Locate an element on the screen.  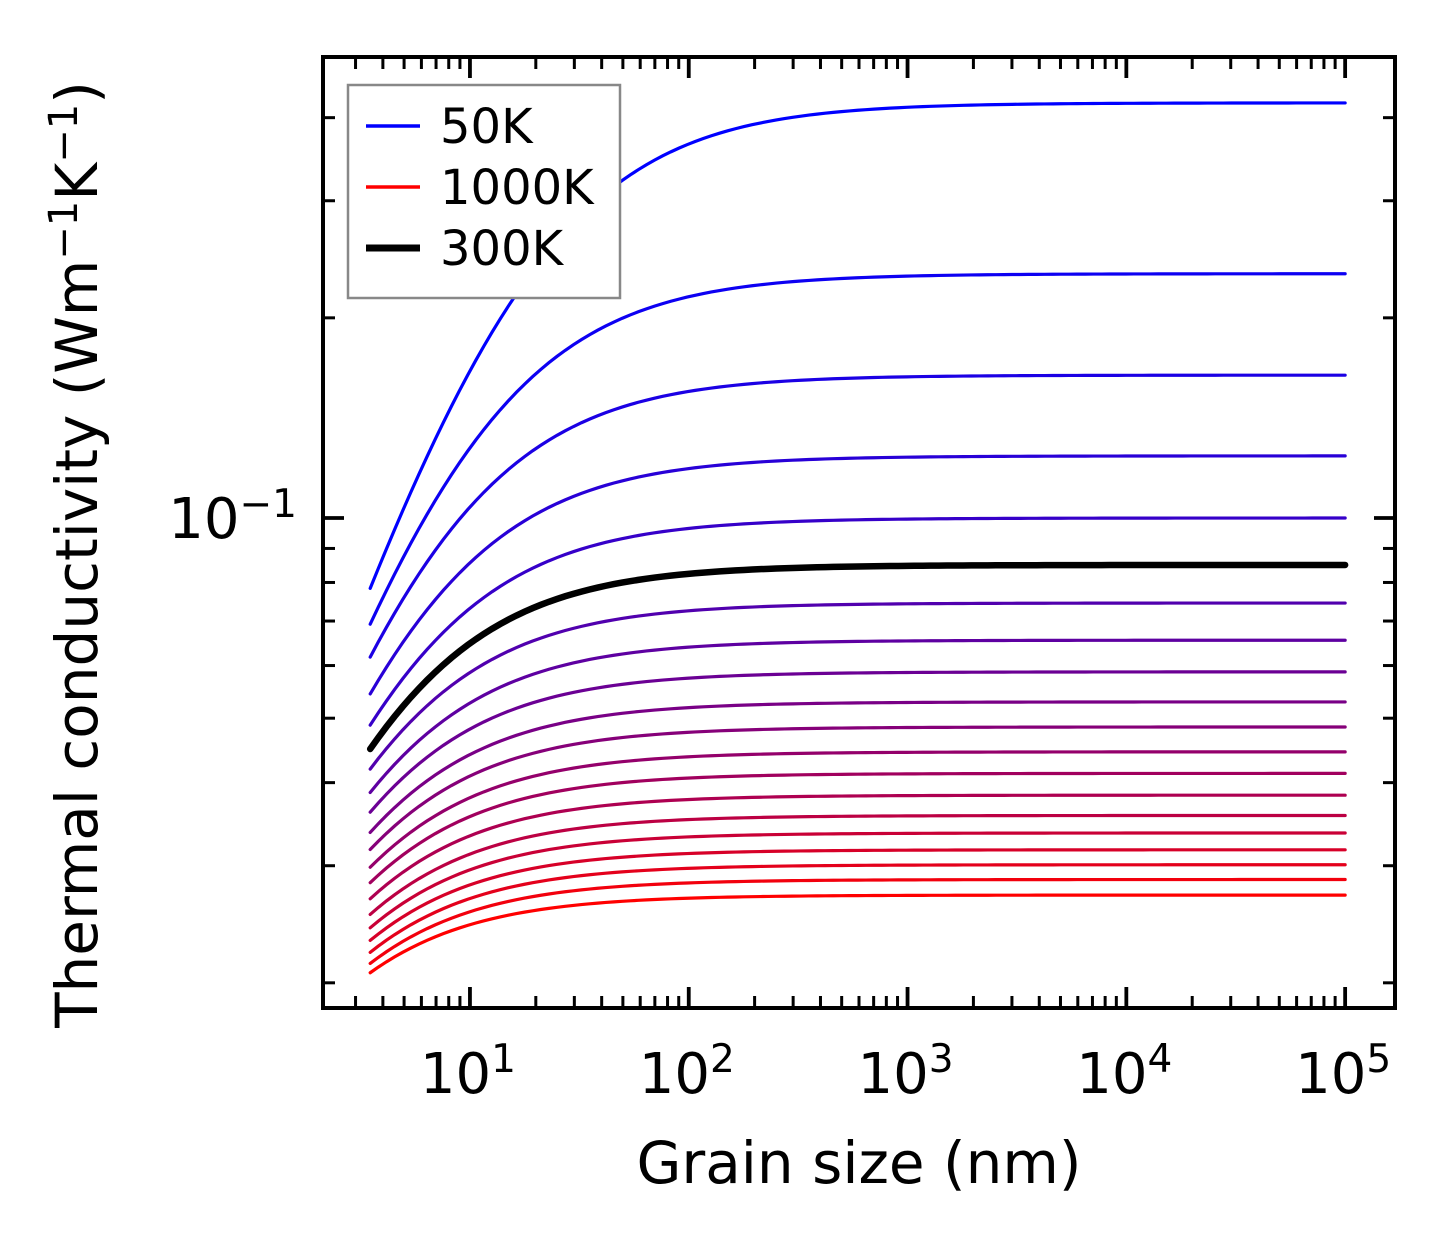
curve-950K is located at coordinates (857, 921).